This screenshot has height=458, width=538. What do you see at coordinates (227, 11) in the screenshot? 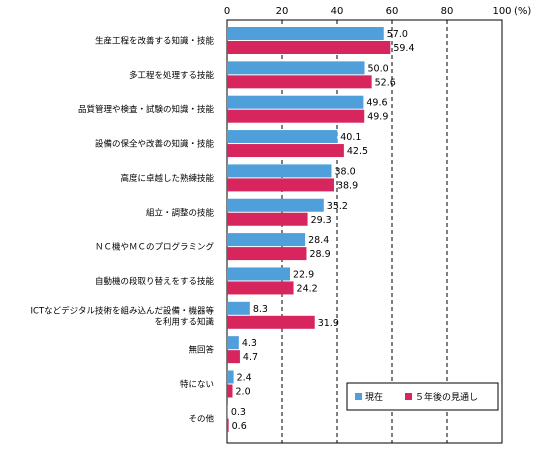
I see `x-tick-label: 0` at bounding box center [227, 11].